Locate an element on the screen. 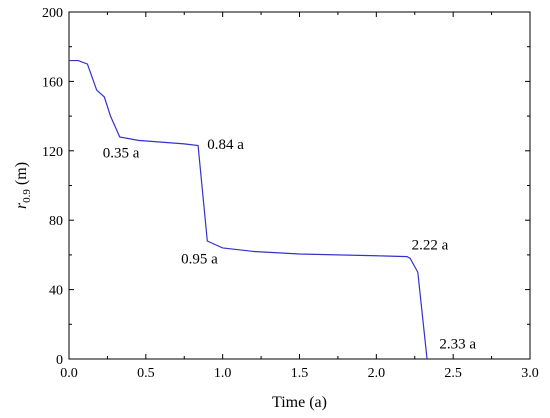 This screenshot has width=550, height=418. x-tick-label: 1.0 is located at coordinates (223, 373).